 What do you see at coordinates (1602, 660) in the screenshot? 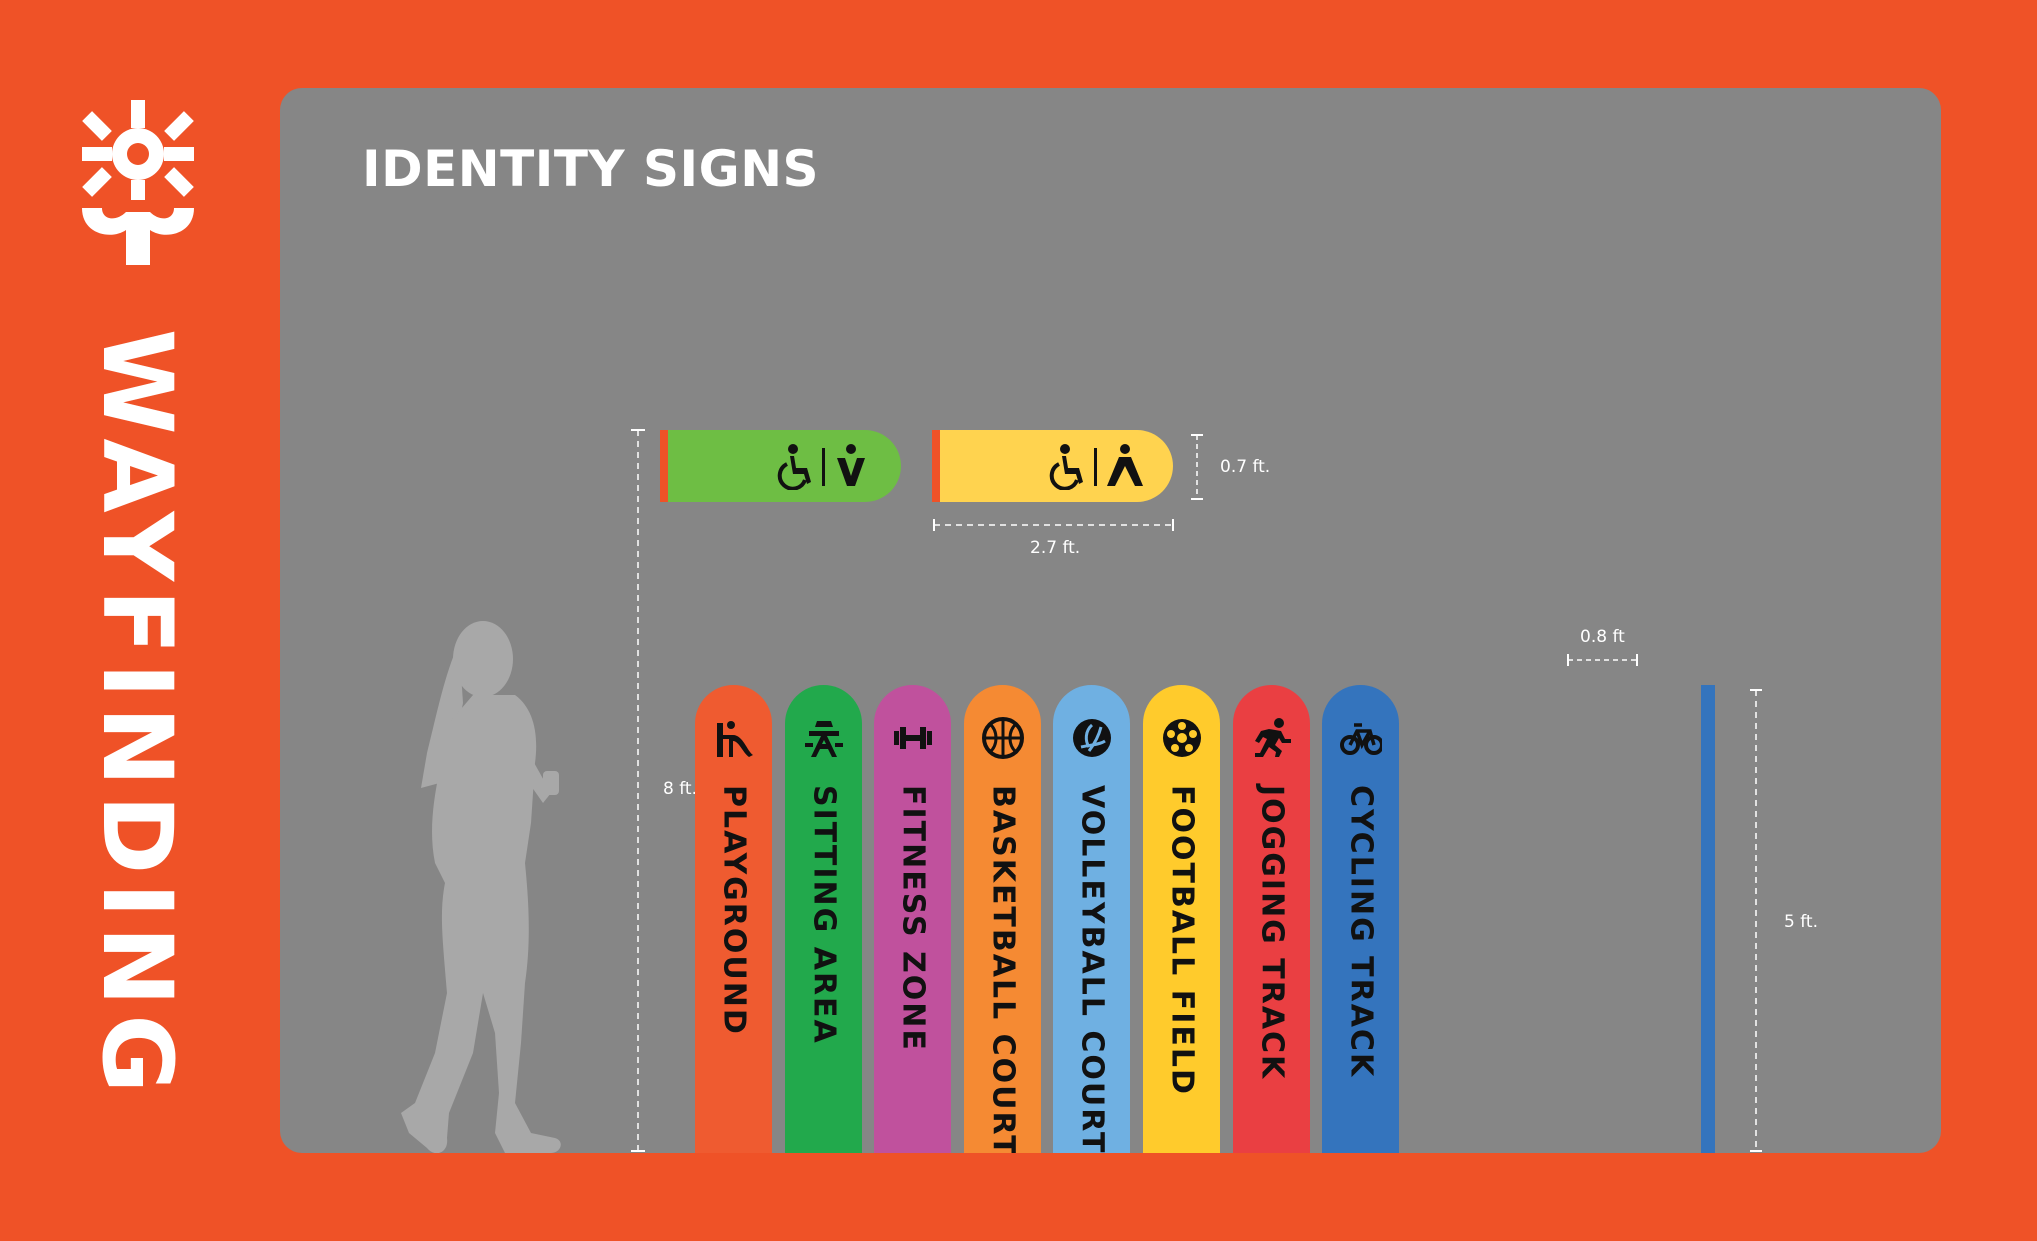
I see `width-dimension-post` at bounding box center [1602, 660].